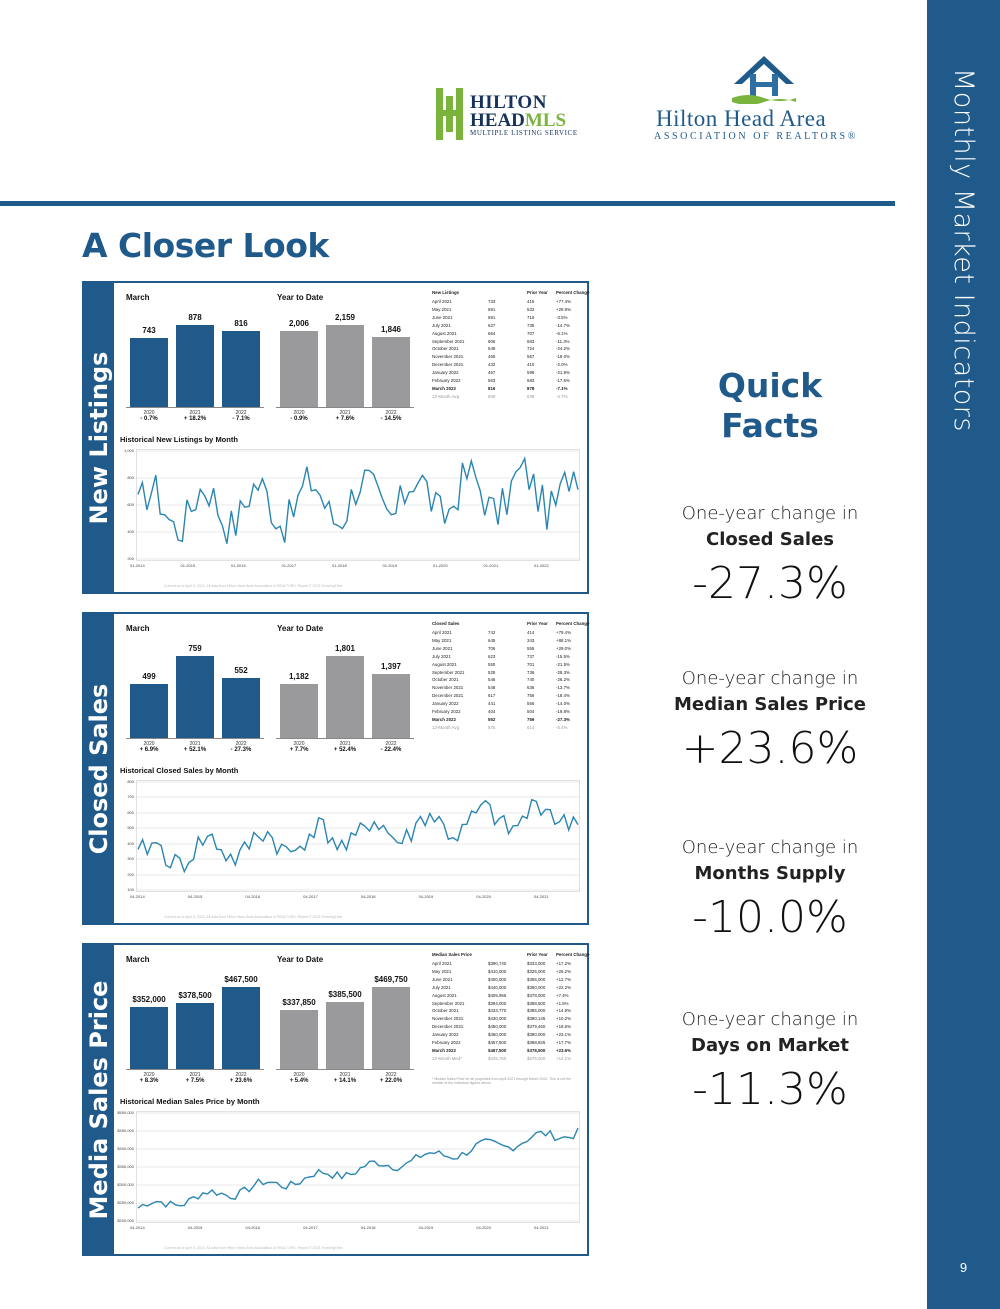 The width and height of the screenshot is (1000, 1309). What do you see at coordinates (241, 744) in the screenshot?
I see `month-bar-year: 2022` at bounding box center [241, 744].